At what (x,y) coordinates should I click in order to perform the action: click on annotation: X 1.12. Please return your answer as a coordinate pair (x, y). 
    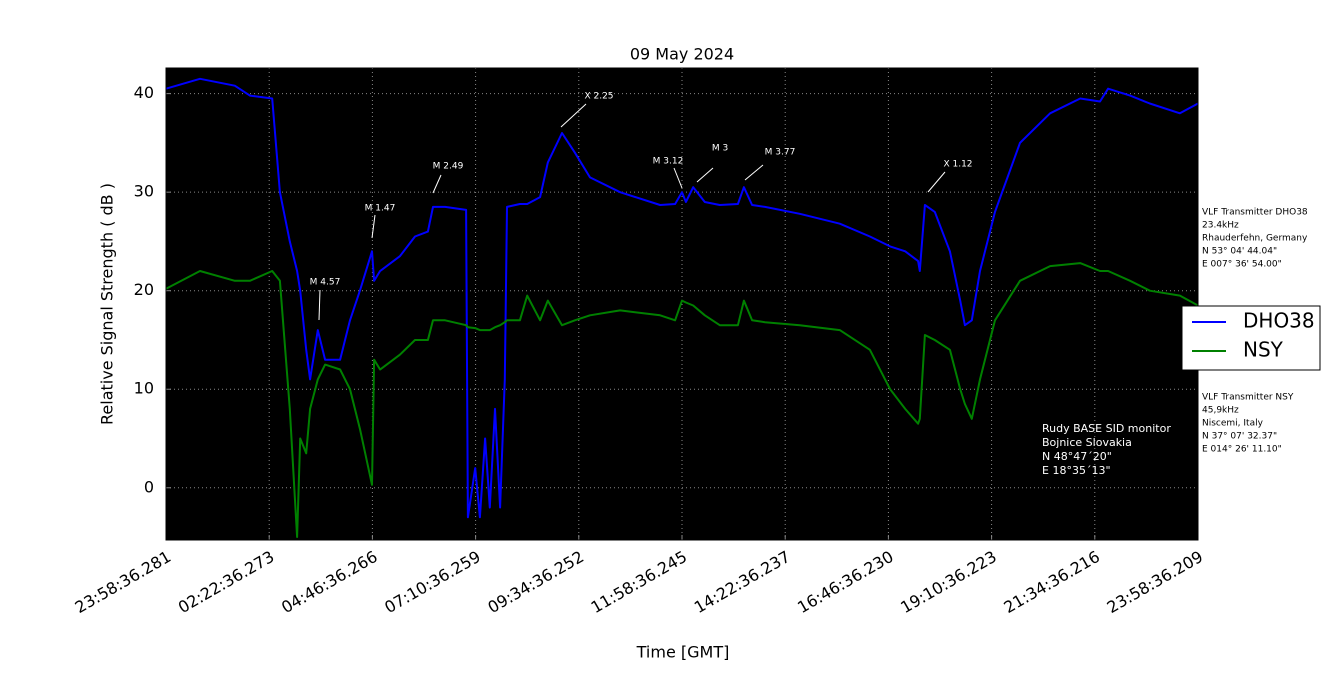
    Looking at the image, I should click on (957, 165).